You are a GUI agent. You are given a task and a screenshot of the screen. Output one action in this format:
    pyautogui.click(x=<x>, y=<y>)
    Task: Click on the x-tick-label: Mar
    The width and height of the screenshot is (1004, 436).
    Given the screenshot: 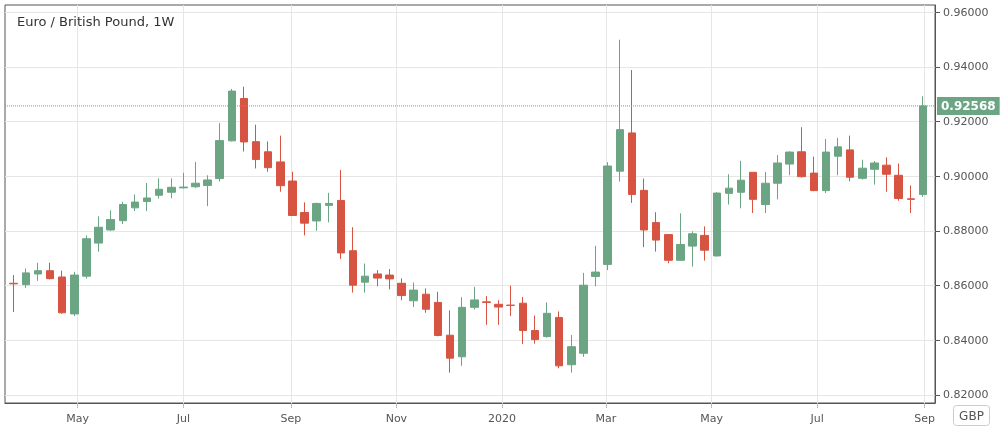 What is the action you would take?
    pyautogui.click(x=606, y=418)
    